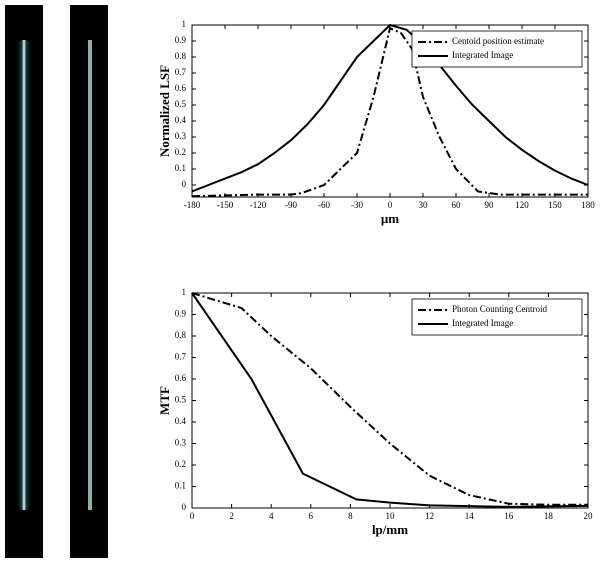 The height and width of the screenshot is (572, 602). What do you see at coordinates (490, 205) in the screenshot?
I see `x-tick-label: 90` at bounding box center [490, 205].